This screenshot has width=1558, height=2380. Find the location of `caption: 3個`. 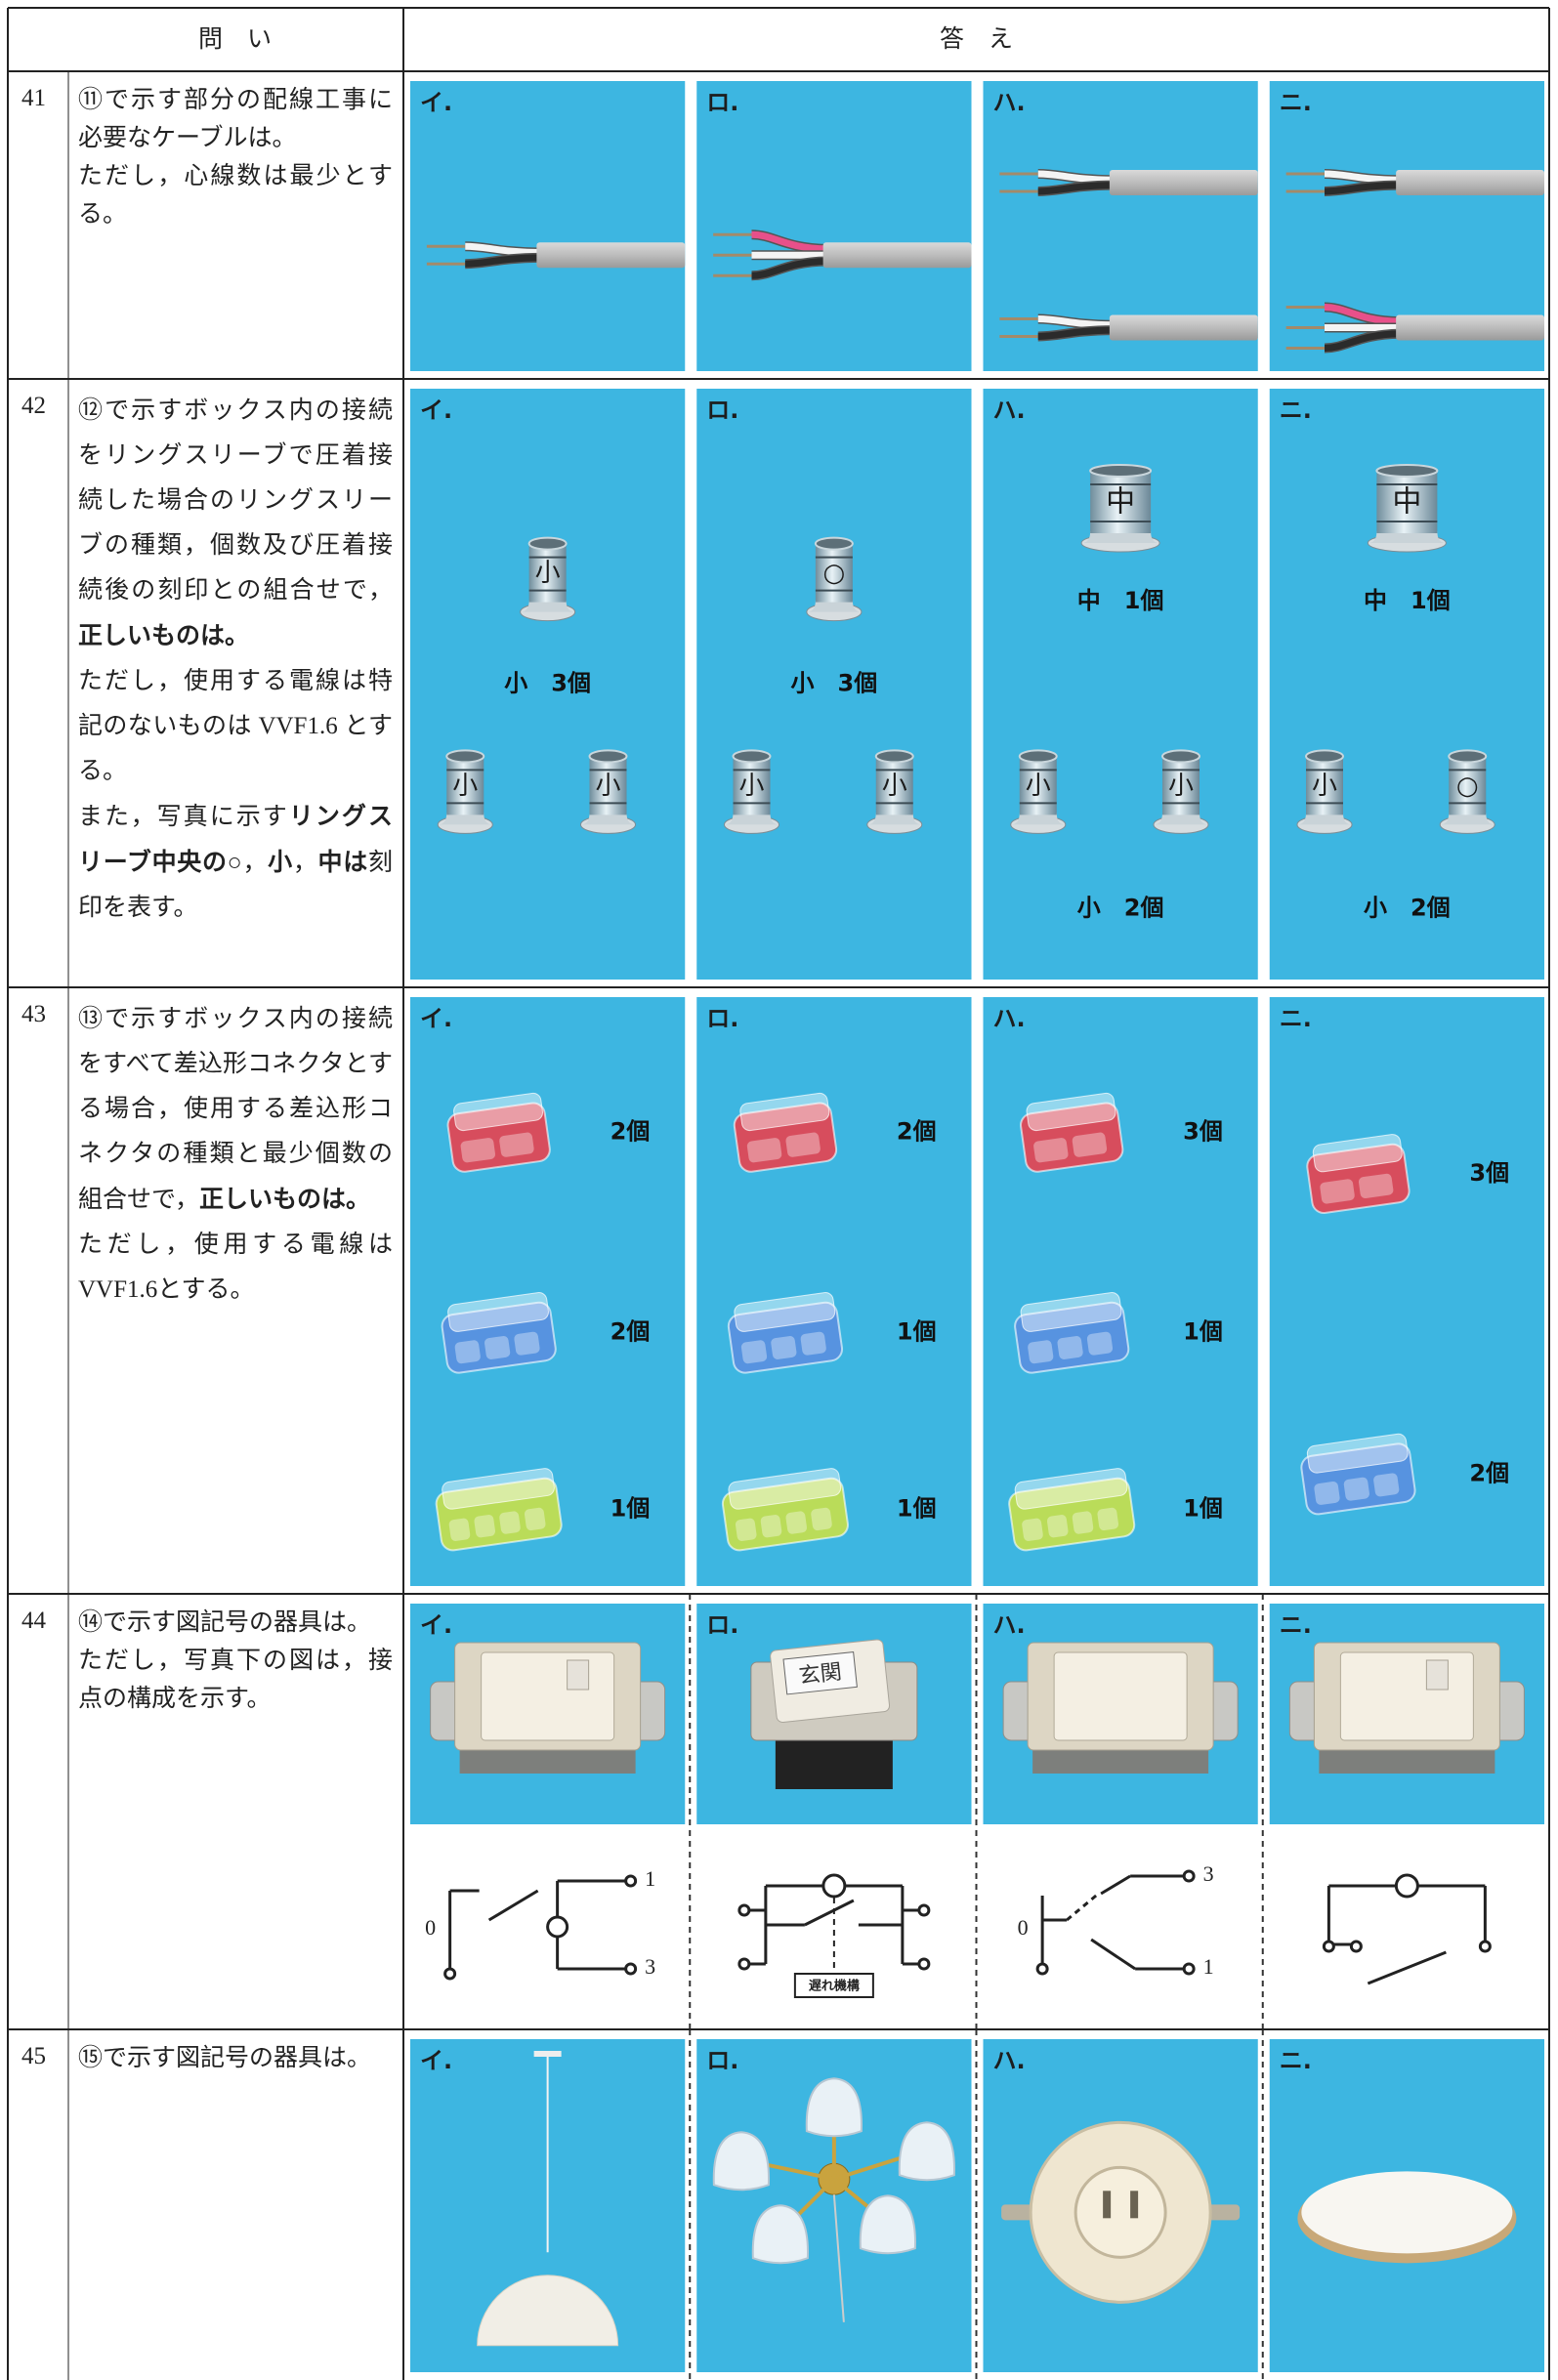

caption: 3個 is located at coordinates (1489, 1173).